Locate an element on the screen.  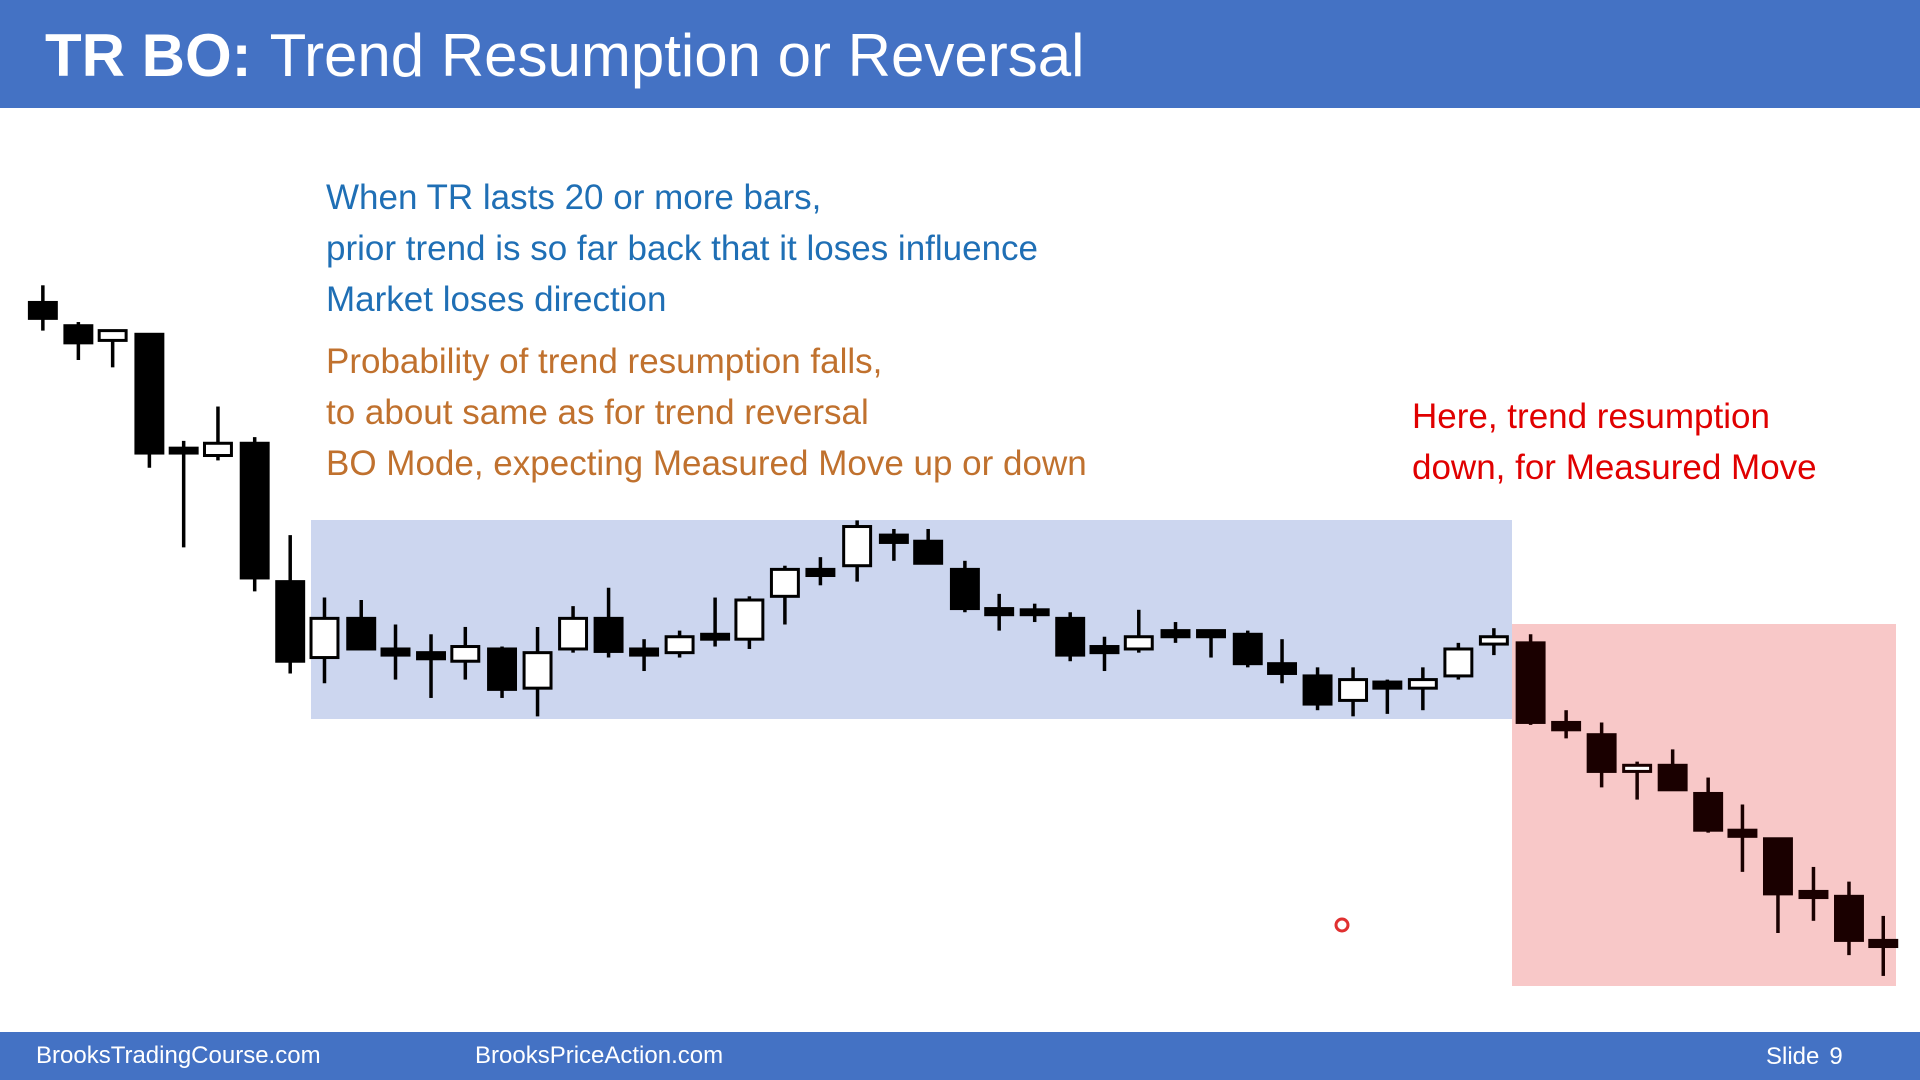
header-title: TR BO: Trend Resumption or Reversal is located at coordinates (564, 55).